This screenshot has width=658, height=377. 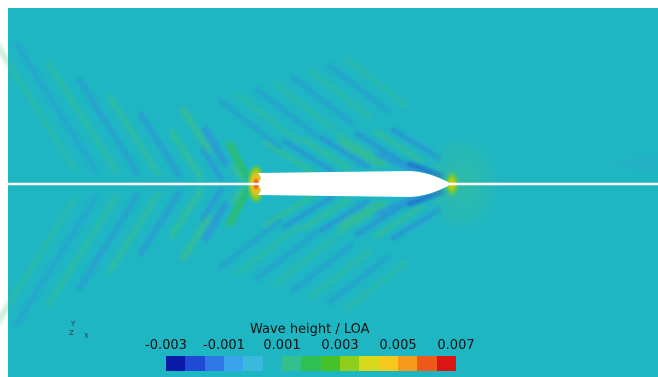 What do you see at coordinates (397, 345) in the screenshot?
I see `colorbar-tick-label: 0.005` at bounding box center [397, 345].